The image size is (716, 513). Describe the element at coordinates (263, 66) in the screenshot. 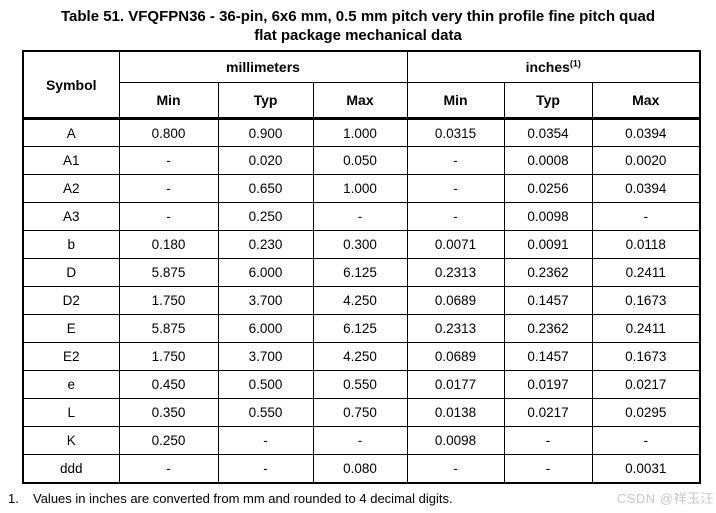

I see `millimeters-group-header: millimeters` at that location.